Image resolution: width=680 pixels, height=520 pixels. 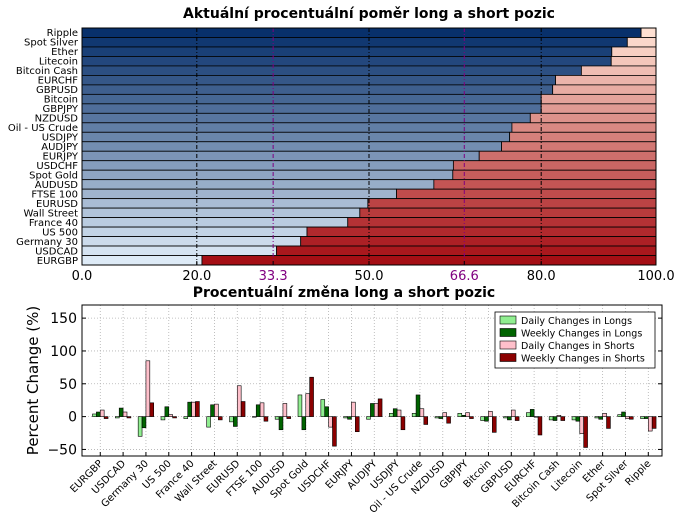 What do you see at coordinates (51, 213) in the screenshot?
I see `category-label: Wall Street` at bounding box center [51, 213].